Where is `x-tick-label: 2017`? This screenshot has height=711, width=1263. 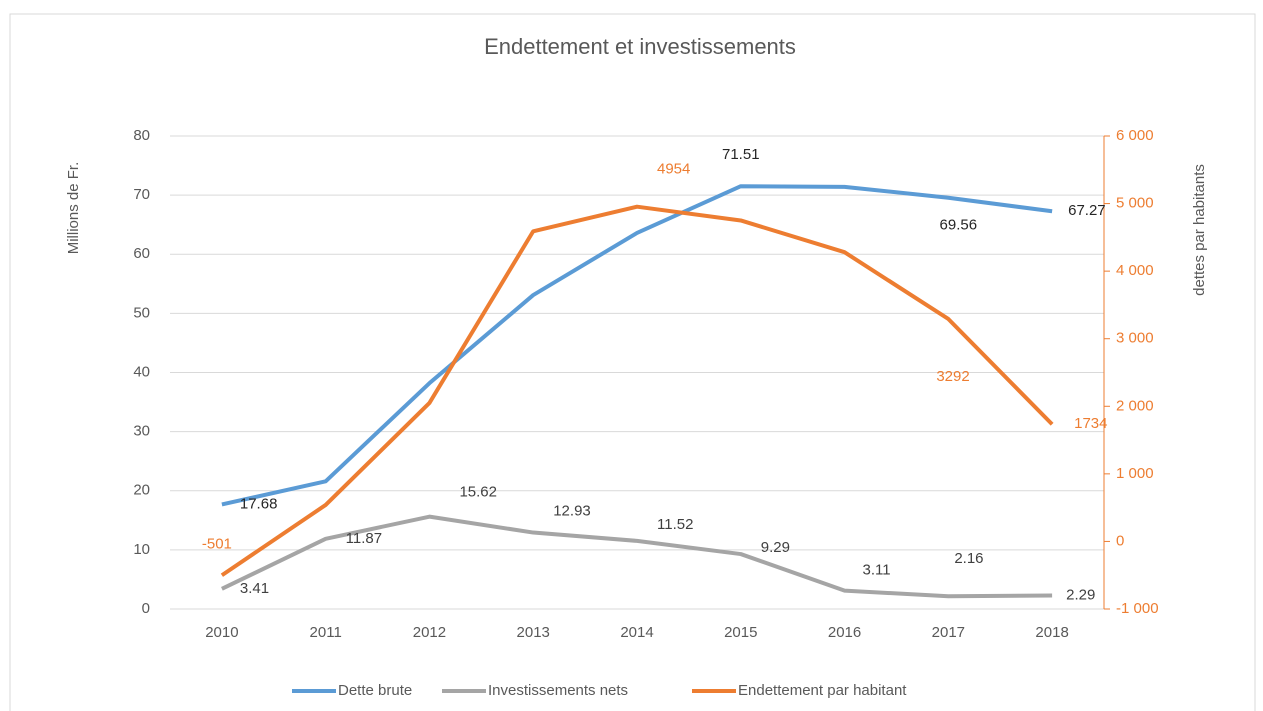 x-tick-label: 2017 is located at coordinates (948, 632).